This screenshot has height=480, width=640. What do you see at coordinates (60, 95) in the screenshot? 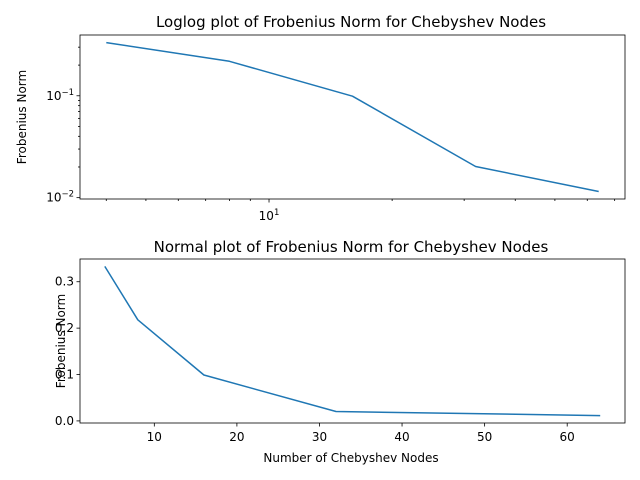
I see `loglog-y-tick-label: 10⁻¹` at bounding box center [60, 95].